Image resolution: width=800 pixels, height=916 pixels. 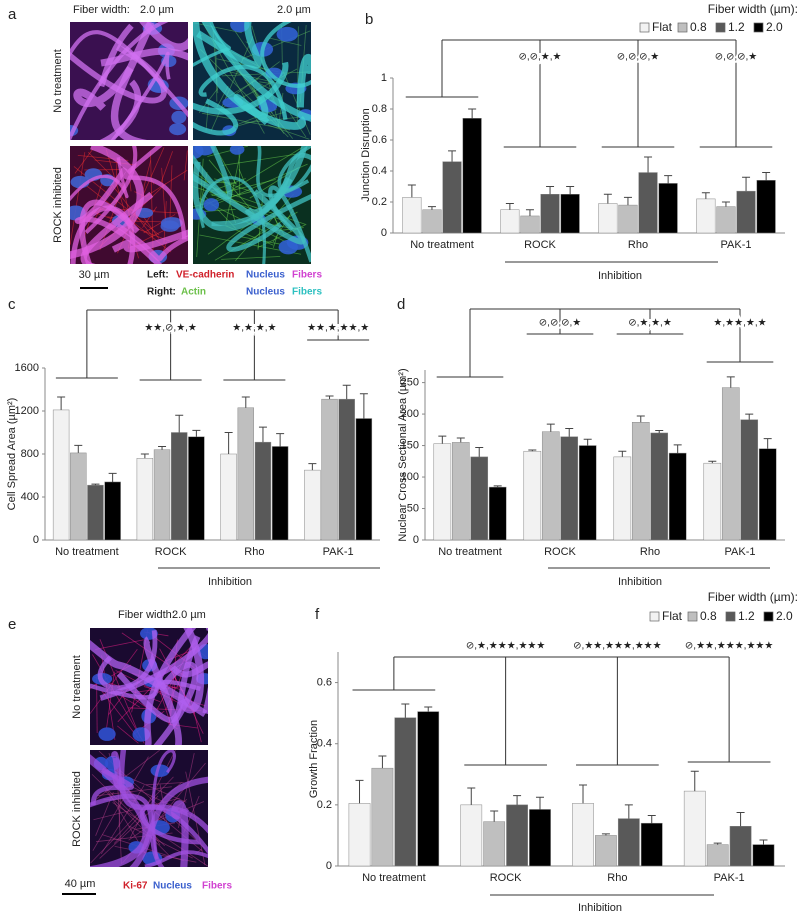 I want to click on panel-letter: b, so click(x=369, y=19).